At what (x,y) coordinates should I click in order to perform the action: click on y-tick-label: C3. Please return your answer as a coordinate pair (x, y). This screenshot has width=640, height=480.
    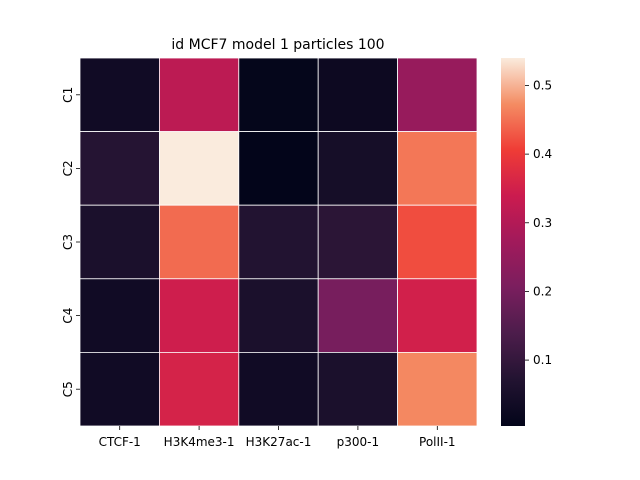
    Looking at the image, I should click on (68, 242).